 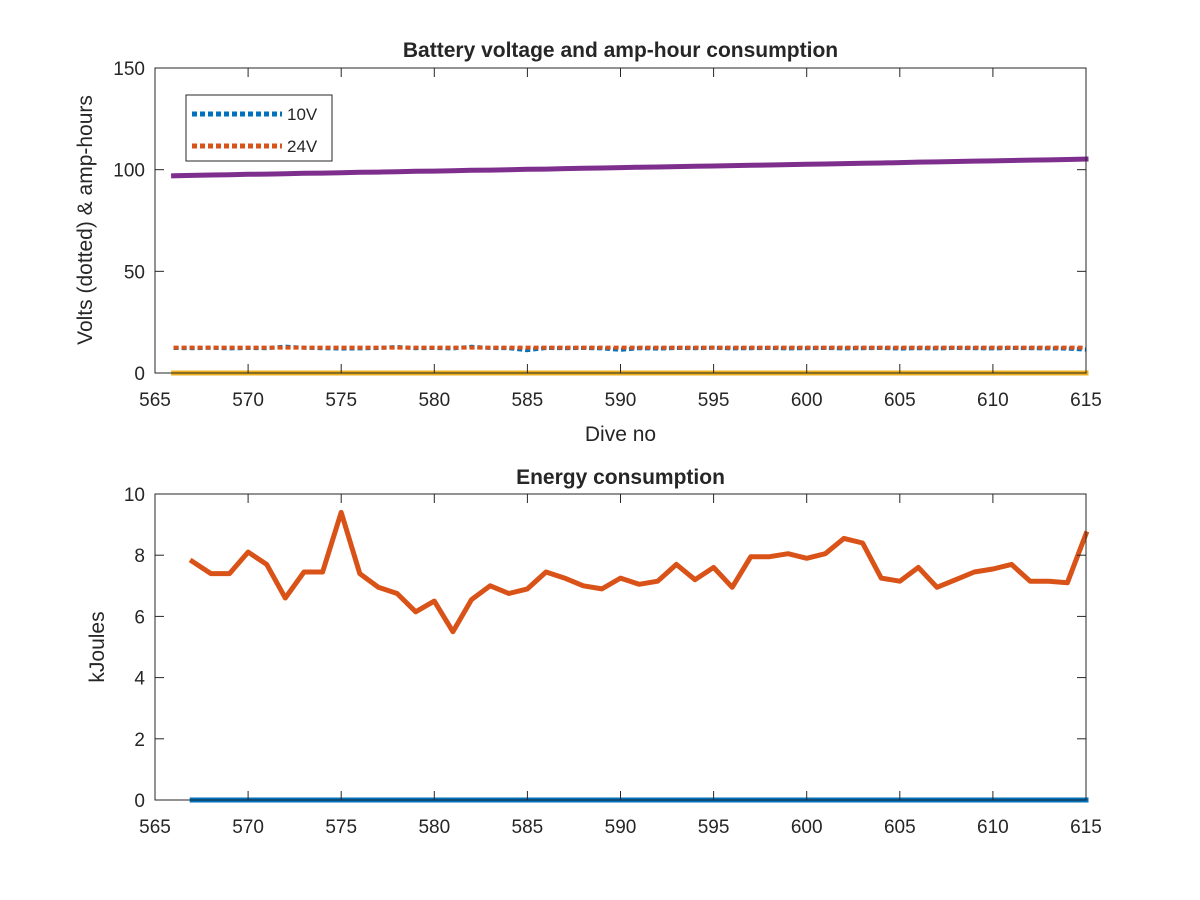 I want to click on legend-box, so click(x=259, y=128).